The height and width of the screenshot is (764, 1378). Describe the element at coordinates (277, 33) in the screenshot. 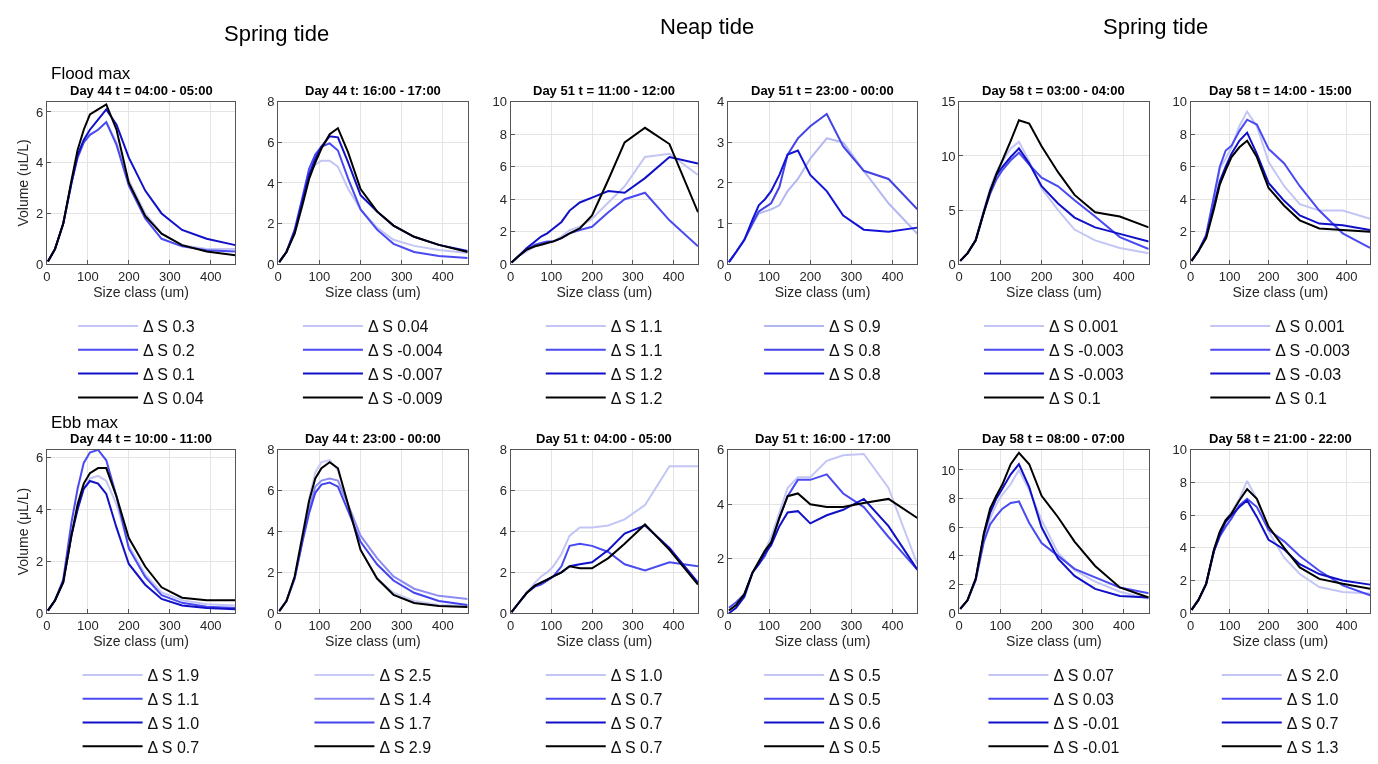

I see `text: Spring tide` at that location.